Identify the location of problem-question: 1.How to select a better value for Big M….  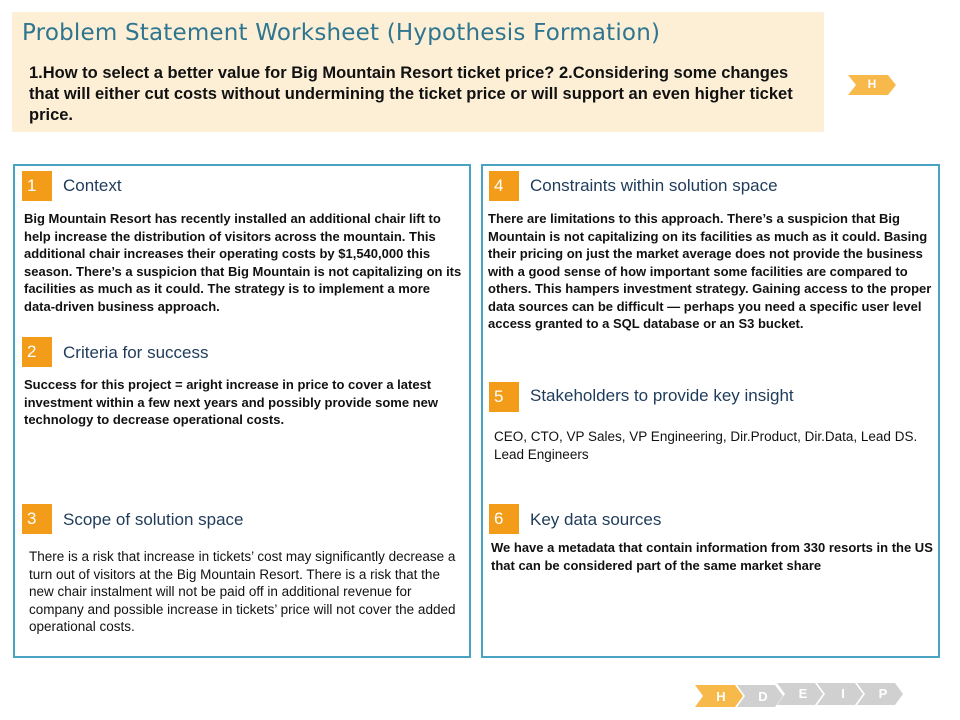
(411, 94).